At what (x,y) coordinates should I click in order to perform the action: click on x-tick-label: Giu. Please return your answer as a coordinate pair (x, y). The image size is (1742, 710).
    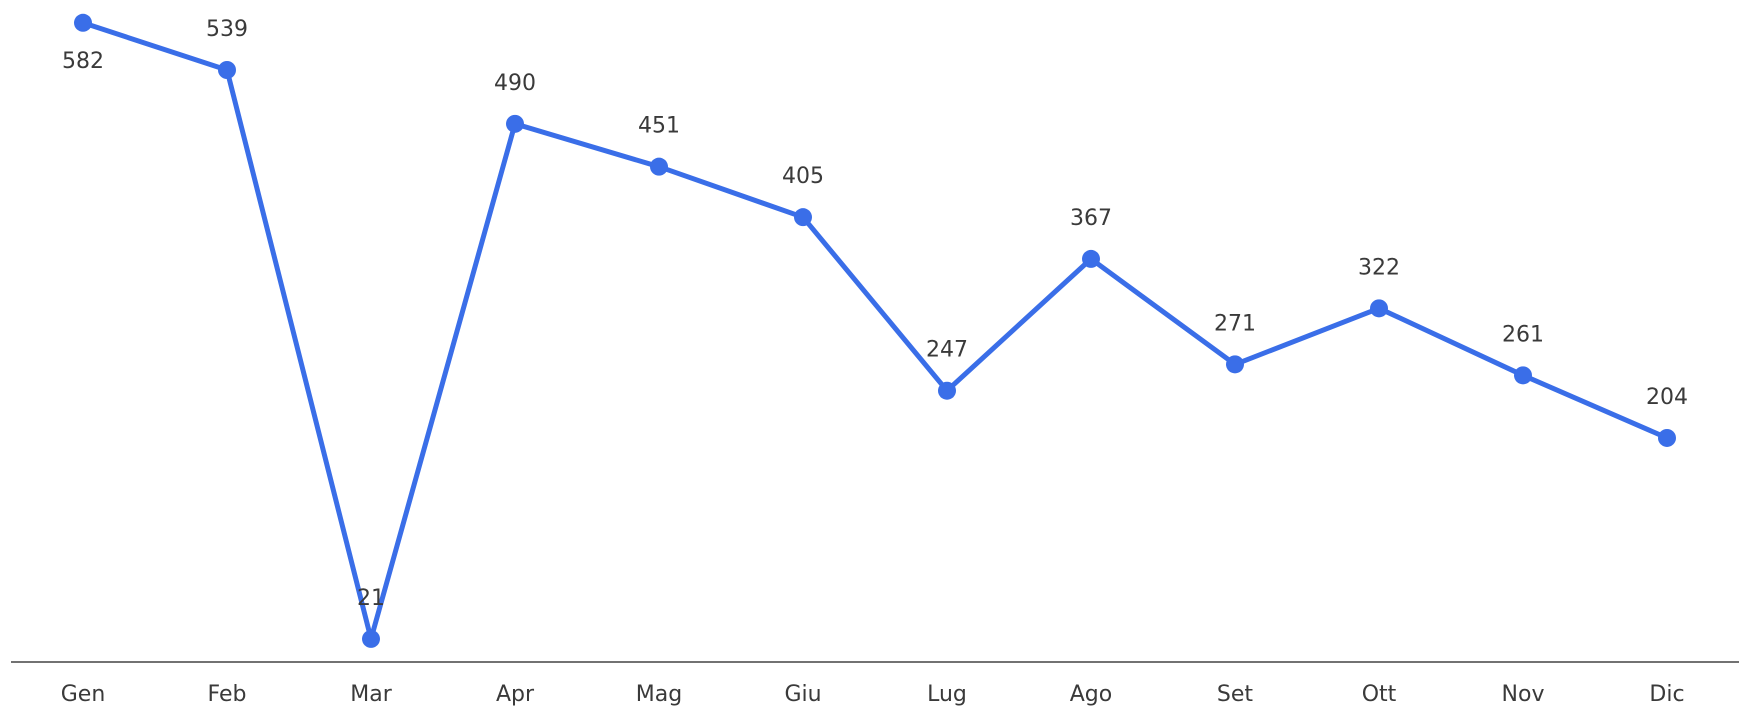
    Looking at the image, I should click on (802, 694).